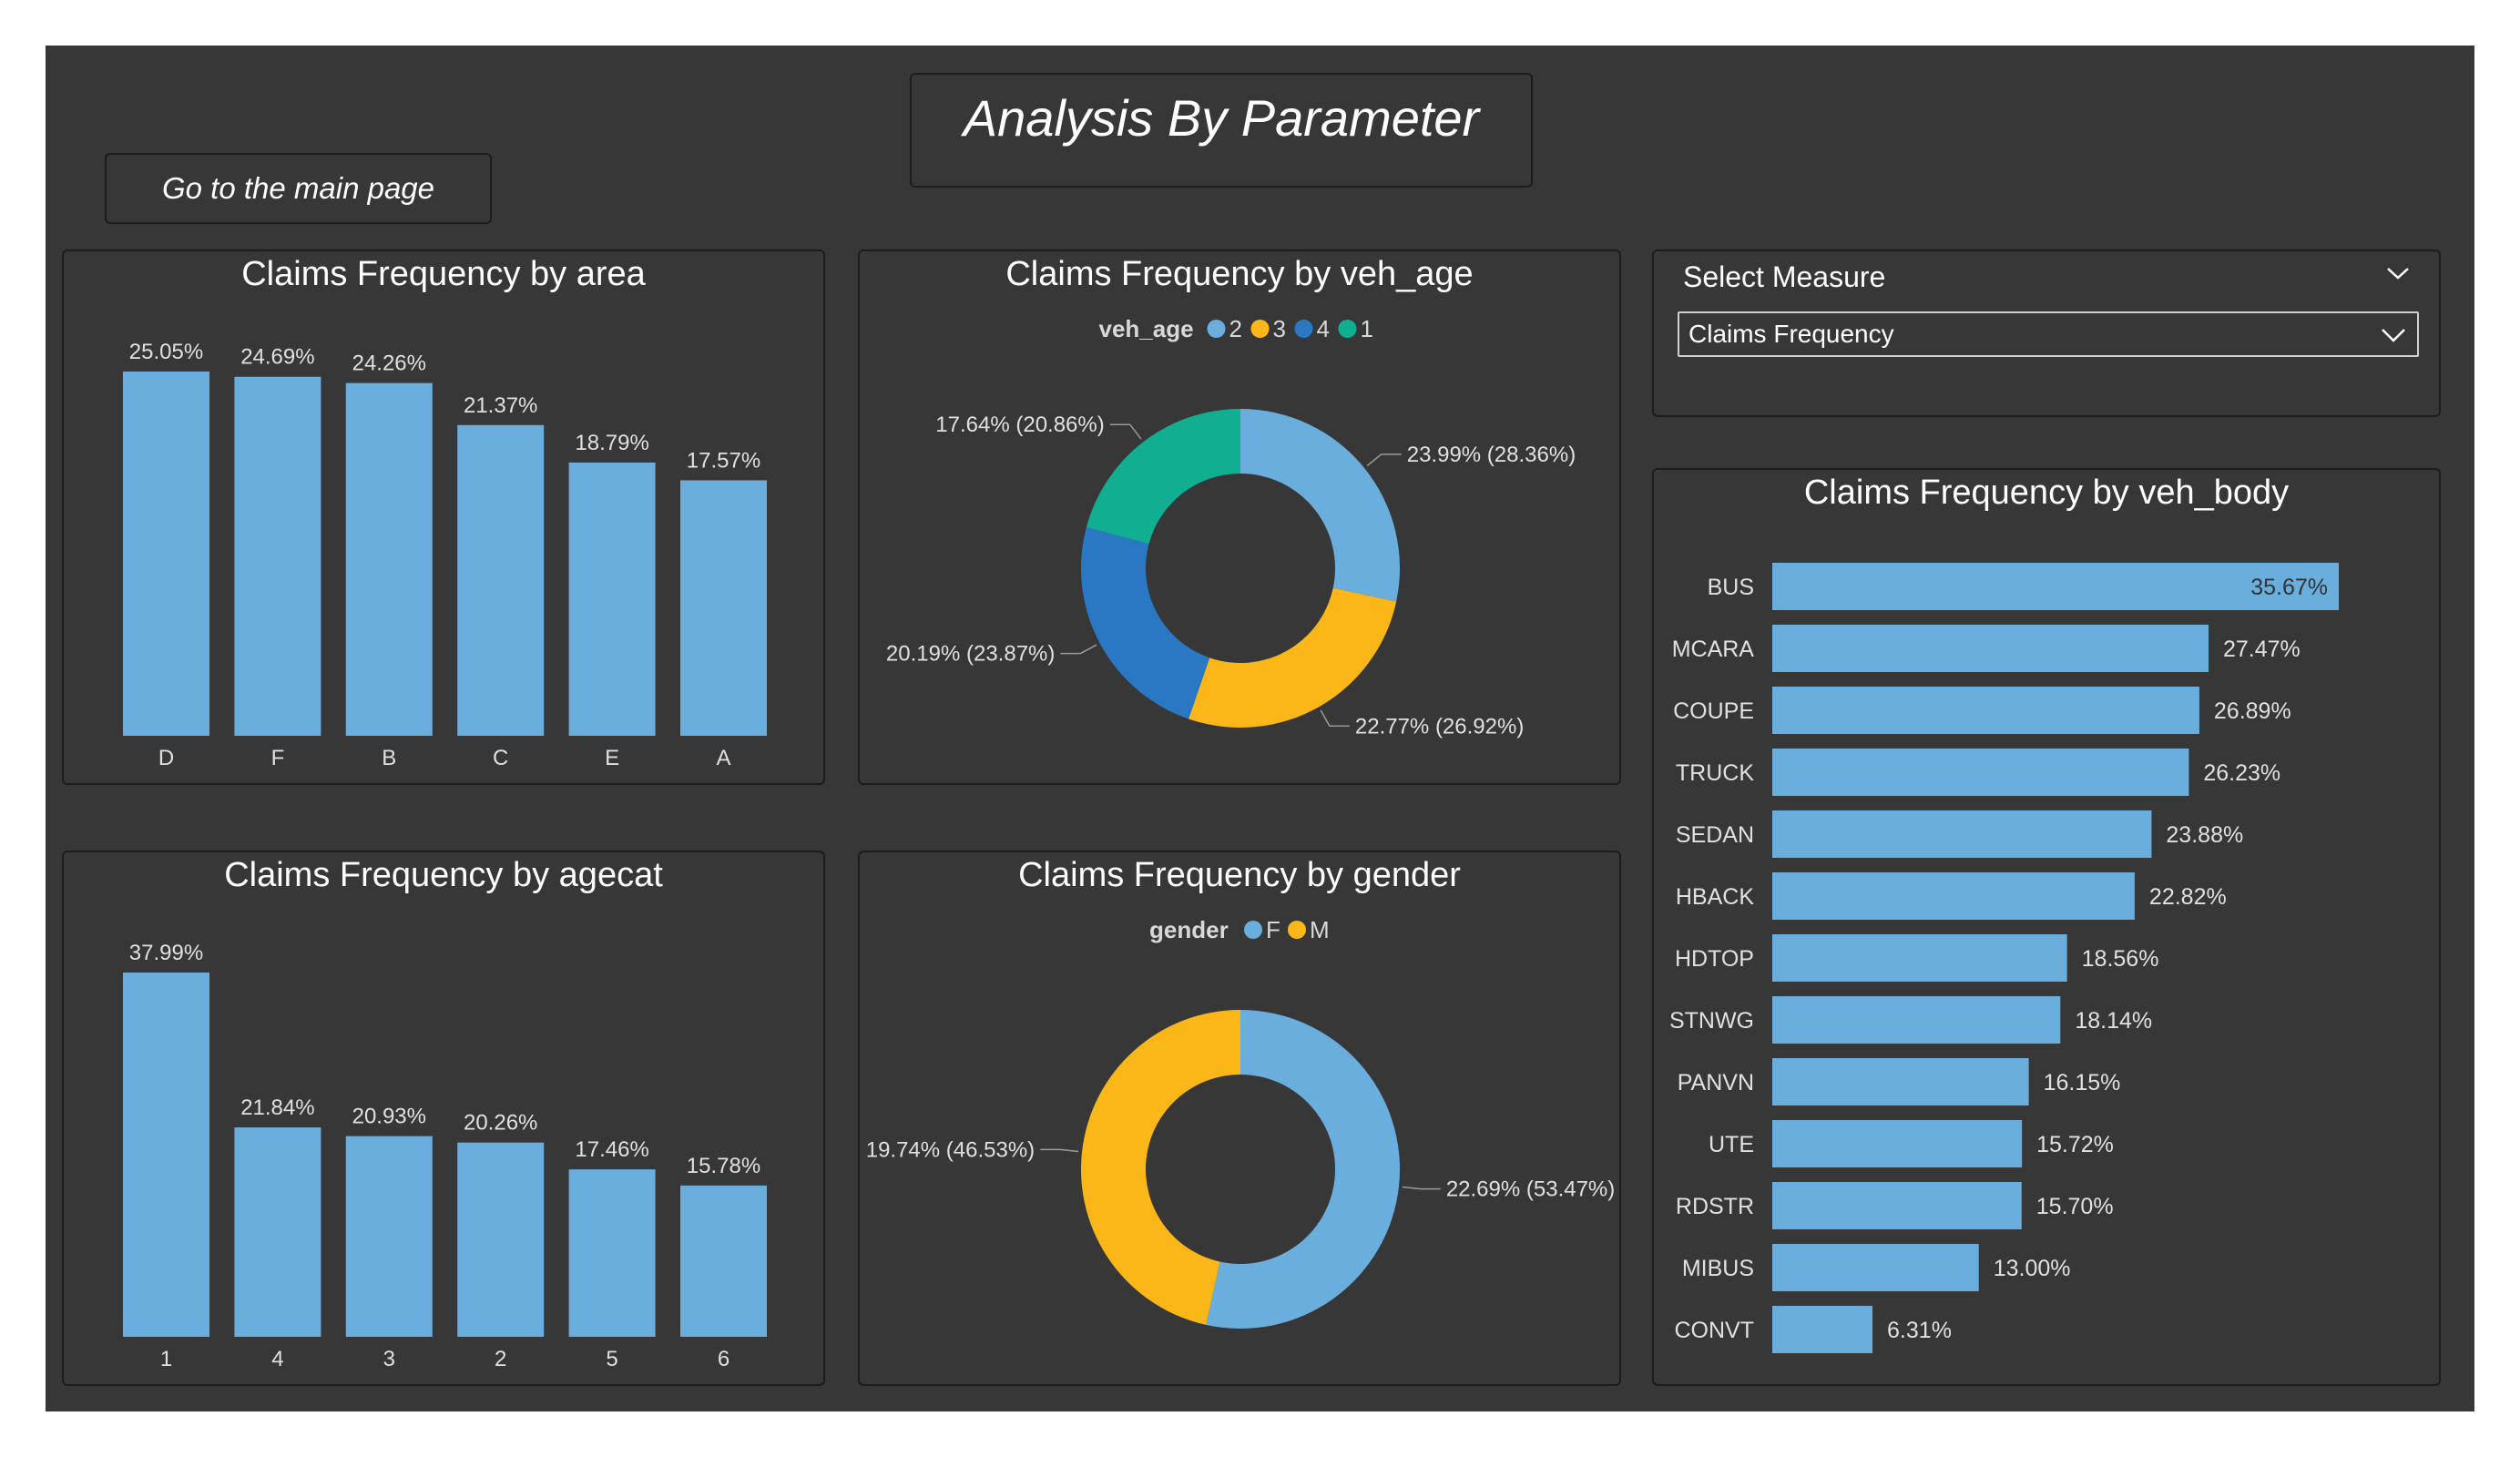 The height and width of the screenshot is (1457, 2520). I want to click on gender-data-label: 22.69% (53.47%), so click(1530, 1189).